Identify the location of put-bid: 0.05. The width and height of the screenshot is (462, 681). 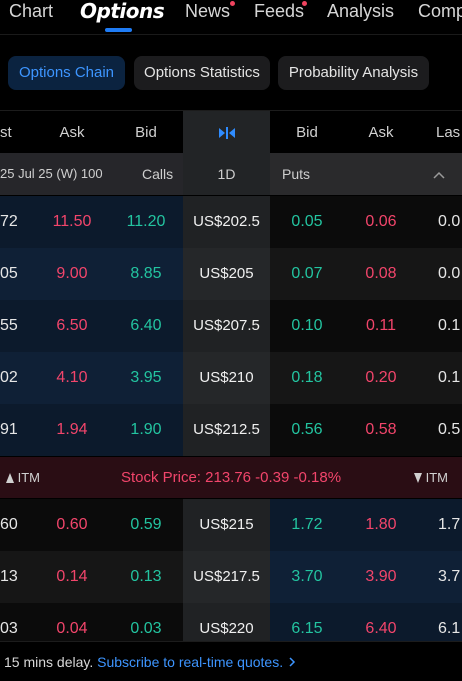
(307, 221).